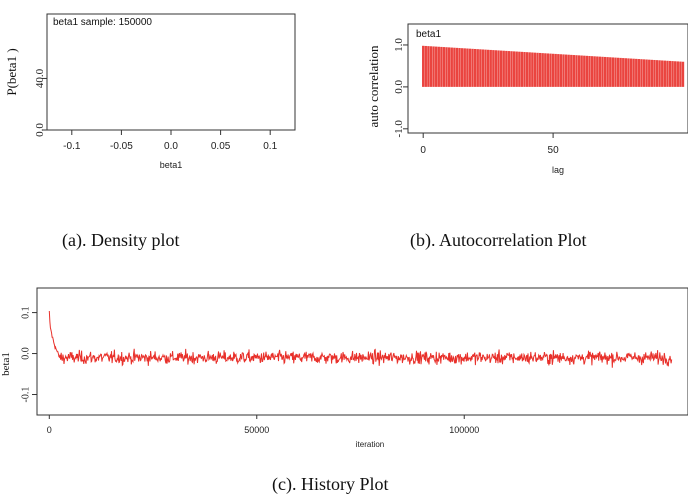 The width and height of the screenshot is (688, 502). Describe the element at coordinates (171, 72) in the screenshot. I see `plot-frame` at that location.